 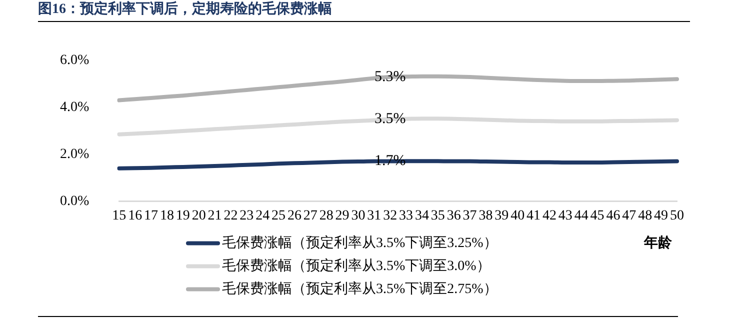 I want to click on y-tick-label: 2.0%, so click(x=75, y=154).